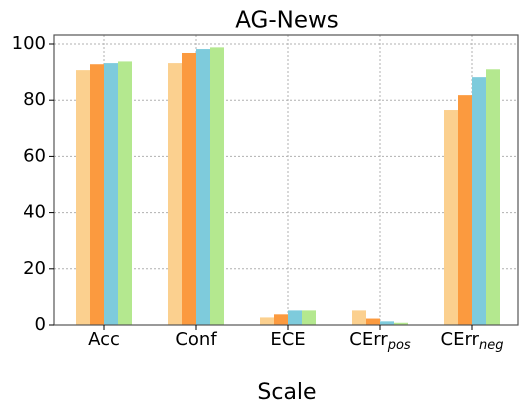 The image size is (519, 411). What do you see at coordinates (286, 392) in the screenshot?
I see `x-axis-label: Scale` at bounding box center [286, 392].